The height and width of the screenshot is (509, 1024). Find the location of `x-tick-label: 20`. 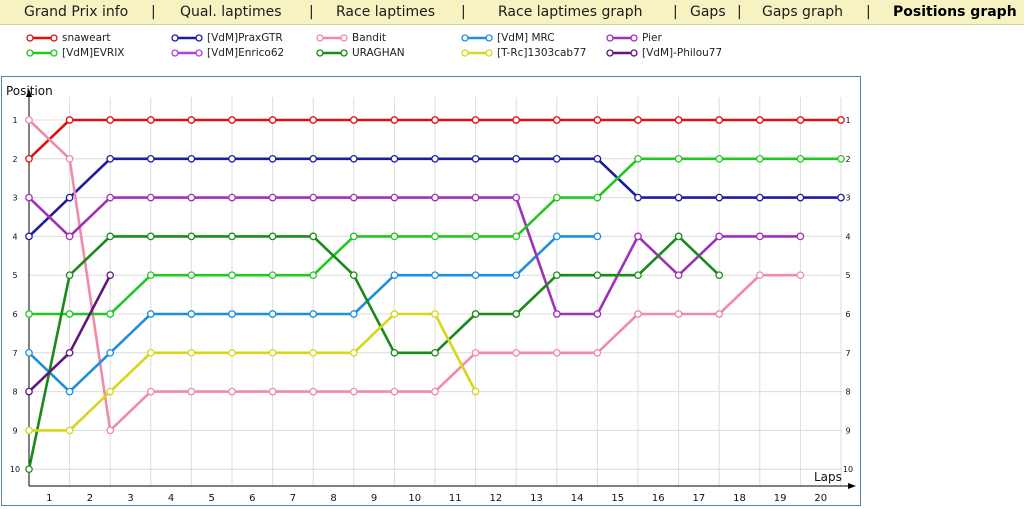

x-tick-label: 20 is located at coordinates (820, 498).